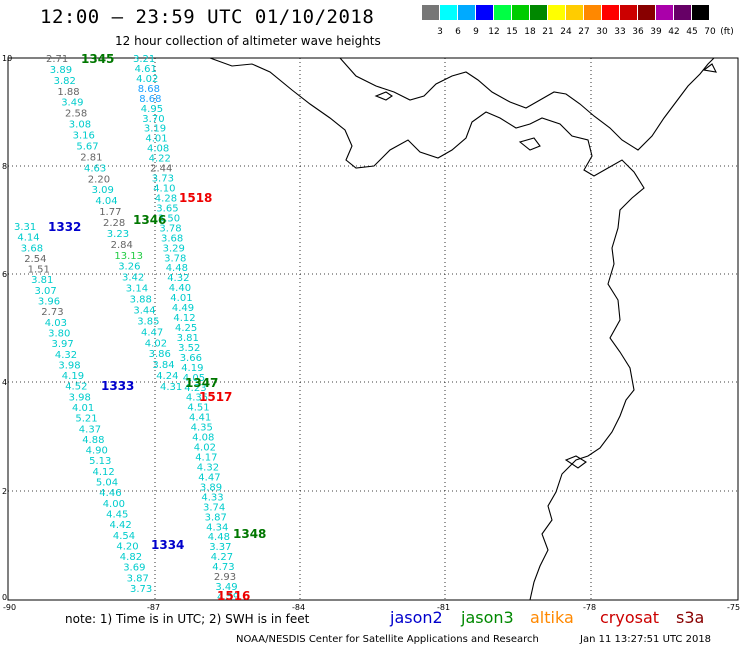 Image resolution: width=740 pixels, height=650 pixels. Describe the element at coordinates (117, 386) in the screenshot. I see `pass-time-label: 1333` at that location.